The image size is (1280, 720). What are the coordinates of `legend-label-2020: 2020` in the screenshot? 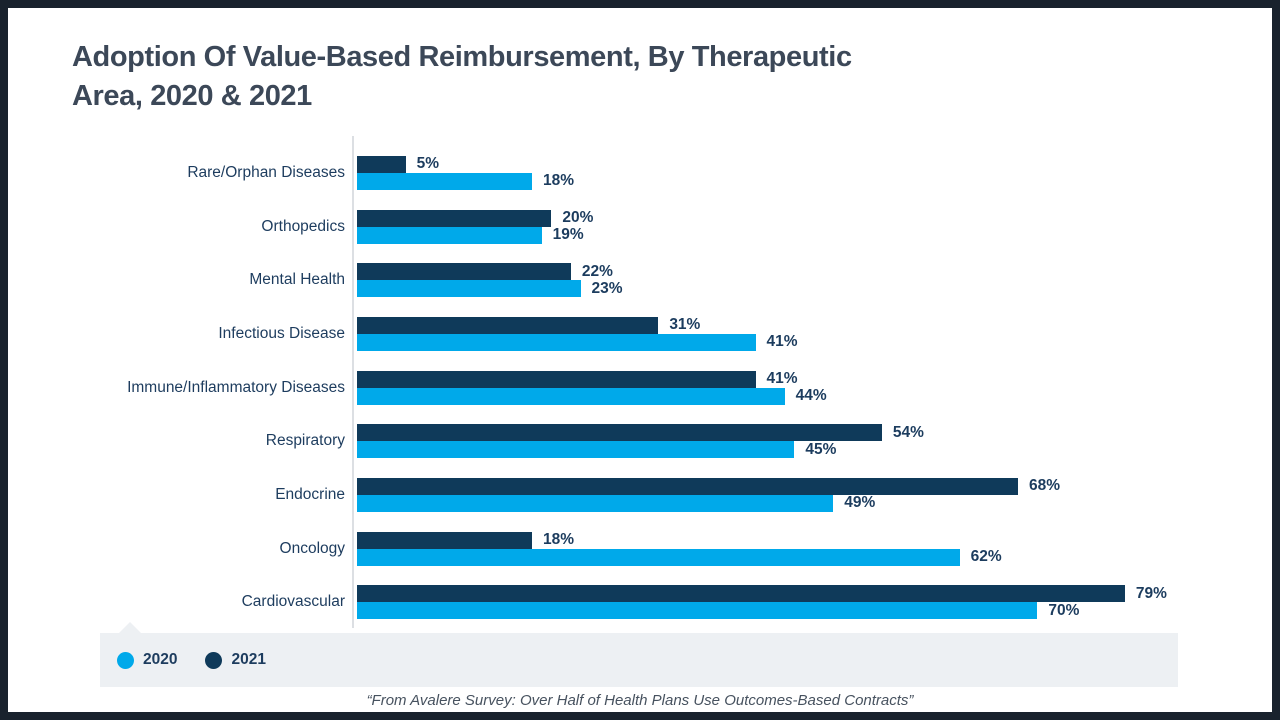 It's located at (160, 659).